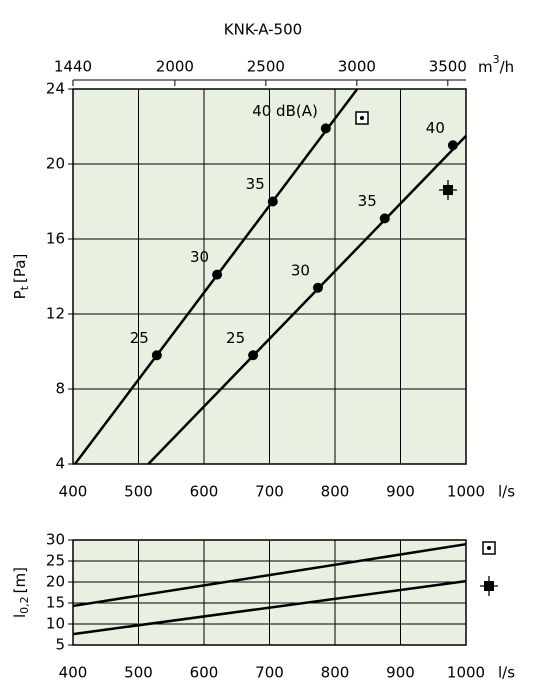 This screenshot has height=697, width=558. What do you see at coordinates (175, 67) in the screenshot?
I see `x2-tick-label: 2000` at bounding box center [175, 67].